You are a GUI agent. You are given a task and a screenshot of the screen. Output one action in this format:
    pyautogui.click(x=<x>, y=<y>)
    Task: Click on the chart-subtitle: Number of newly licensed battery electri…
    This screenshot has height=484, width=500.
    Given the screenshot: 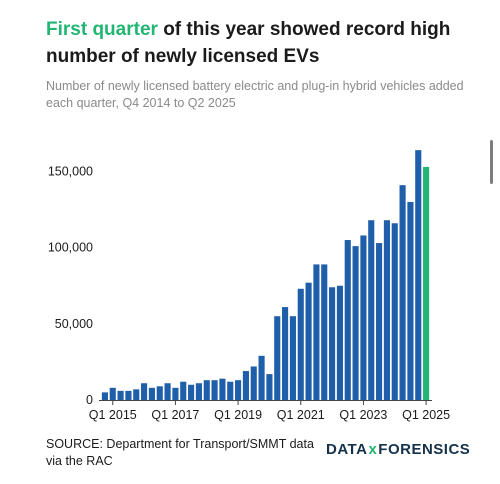 What is the action you would take?
    pyautogui.click(x=255, y=94)
    